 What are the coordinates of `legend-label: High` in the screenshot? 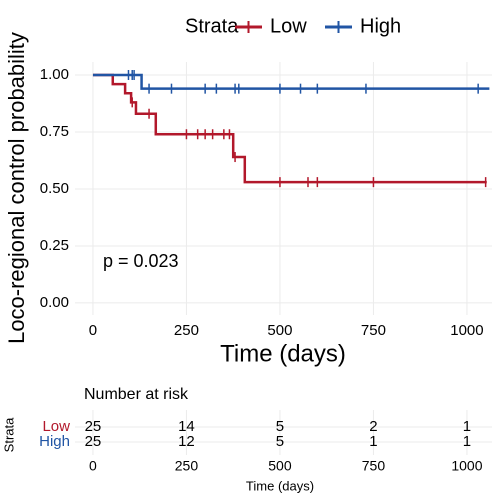 It's located at (380, 26).